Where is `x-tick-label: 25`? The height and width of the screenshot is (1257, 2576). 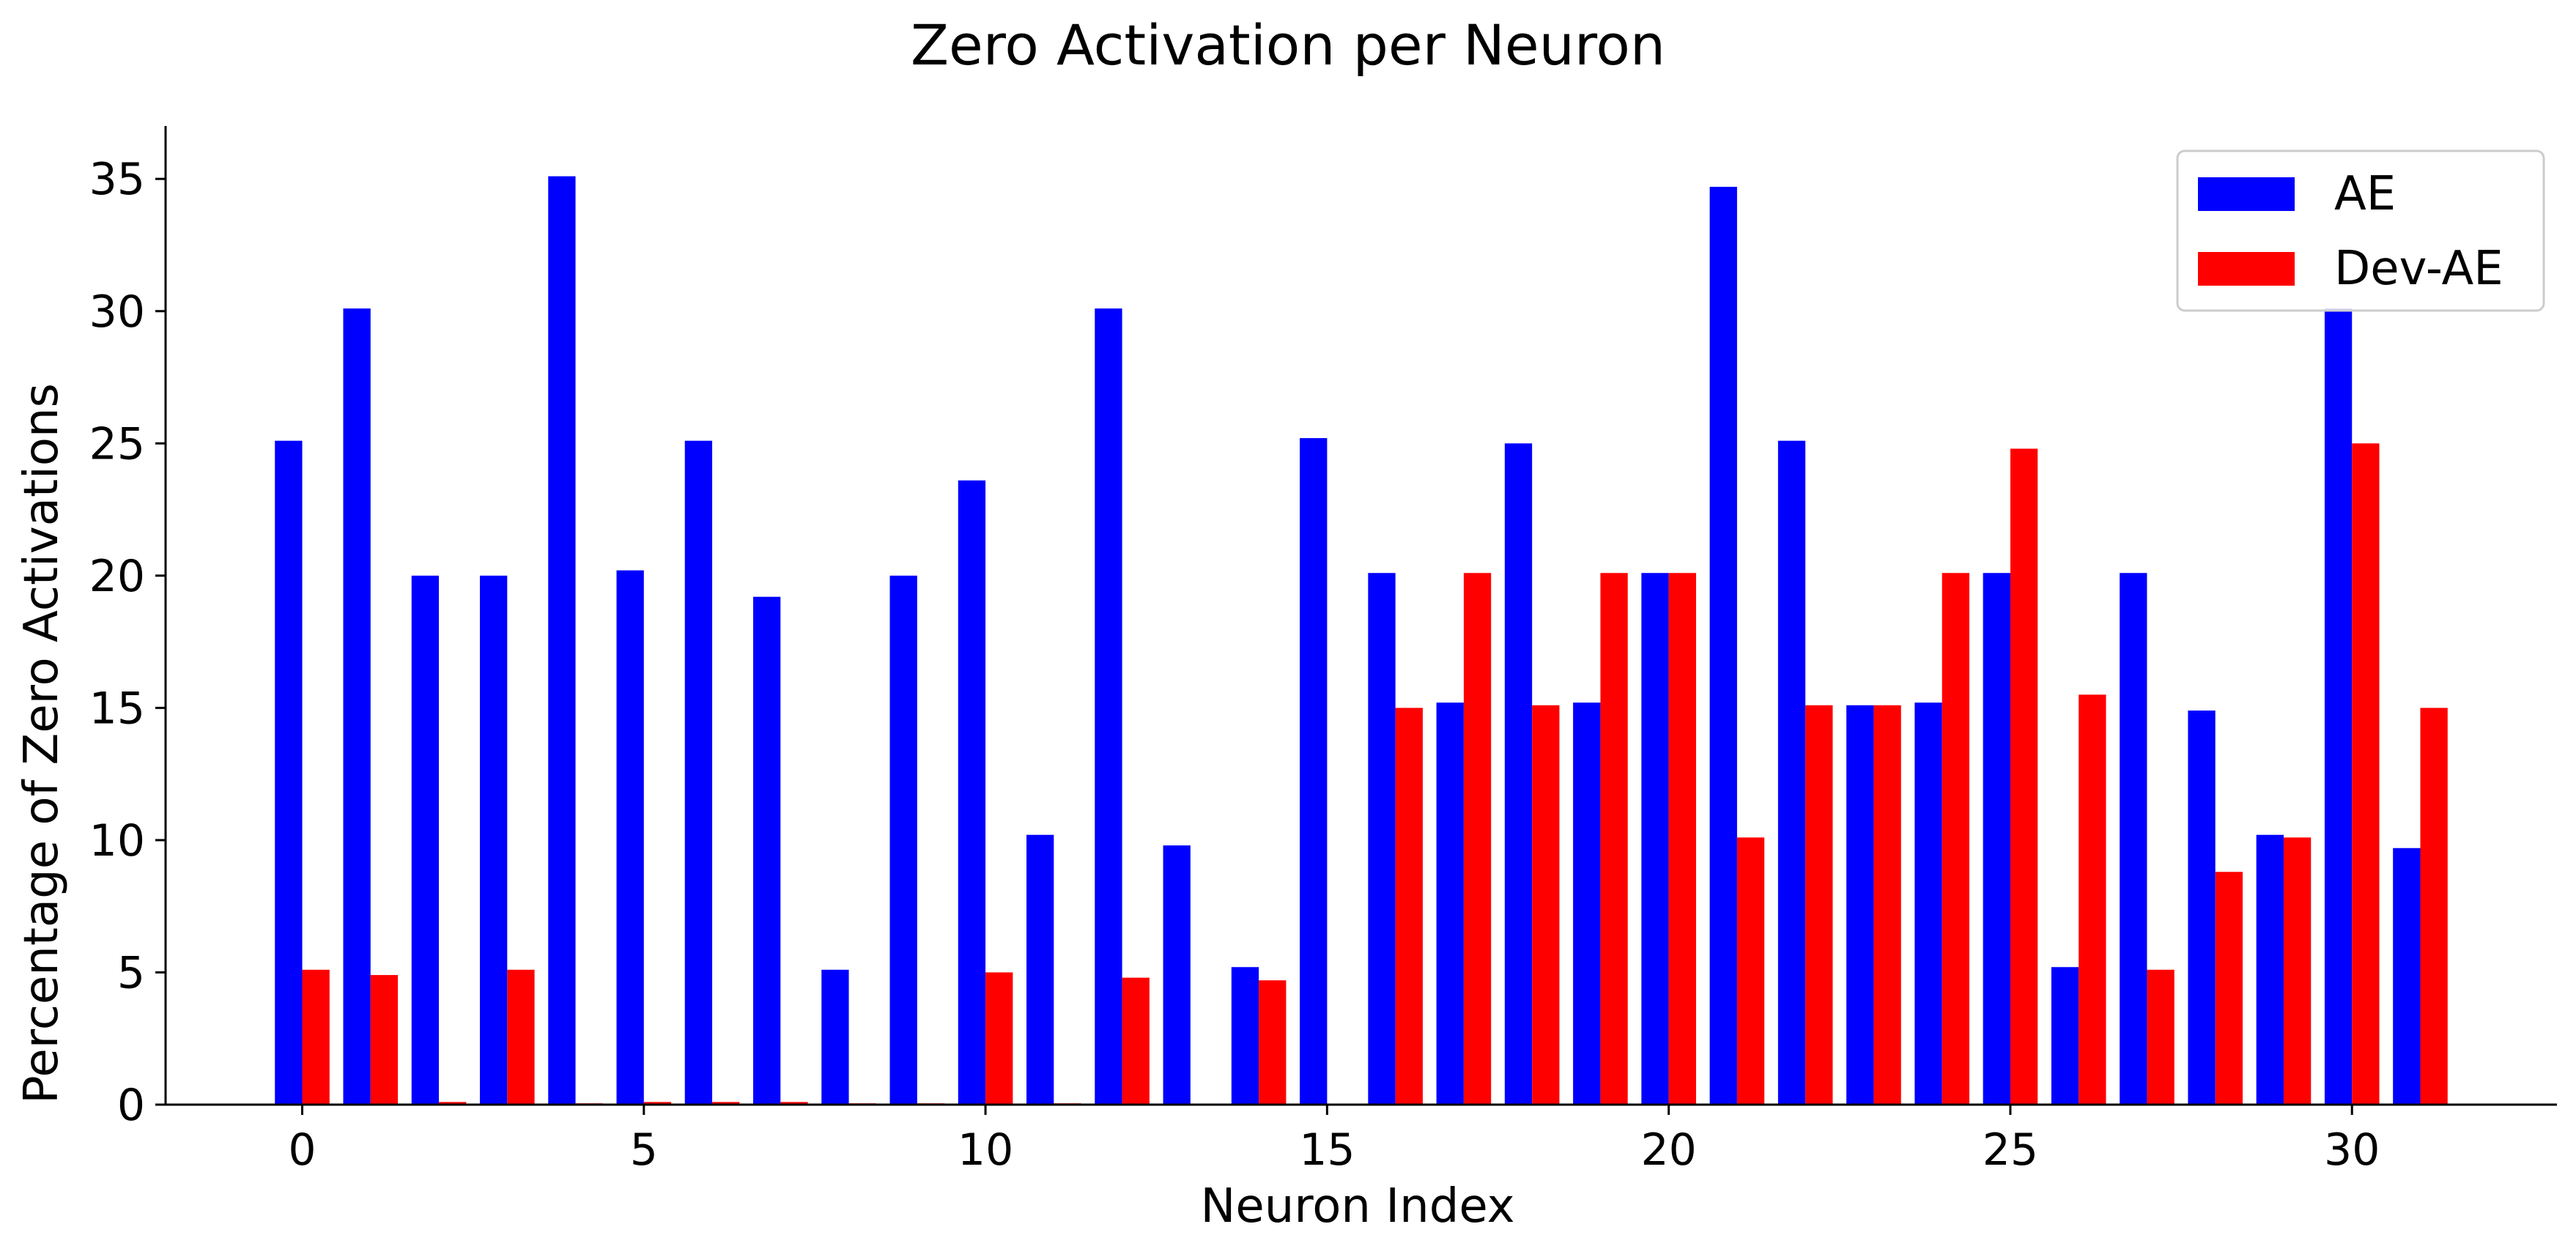
x-tick-label: 25 is located at coordinates (2010, 1150).